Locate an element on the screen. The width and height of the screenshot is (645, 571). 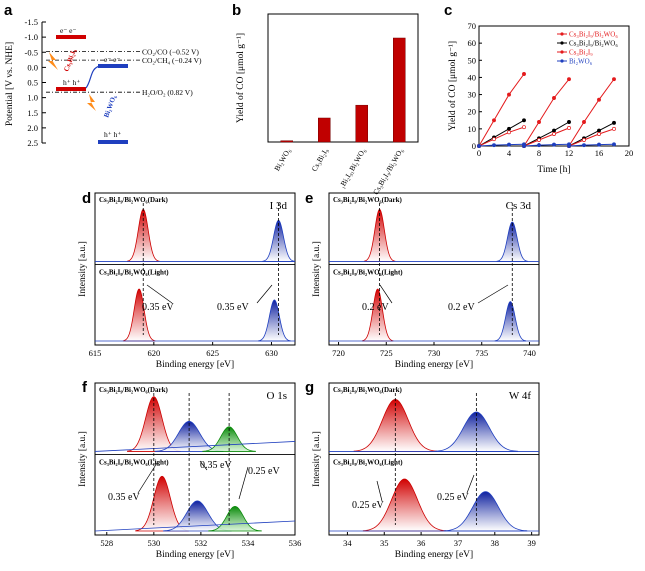
xps-core-label: W 4f is located at coordinates (520, 396).